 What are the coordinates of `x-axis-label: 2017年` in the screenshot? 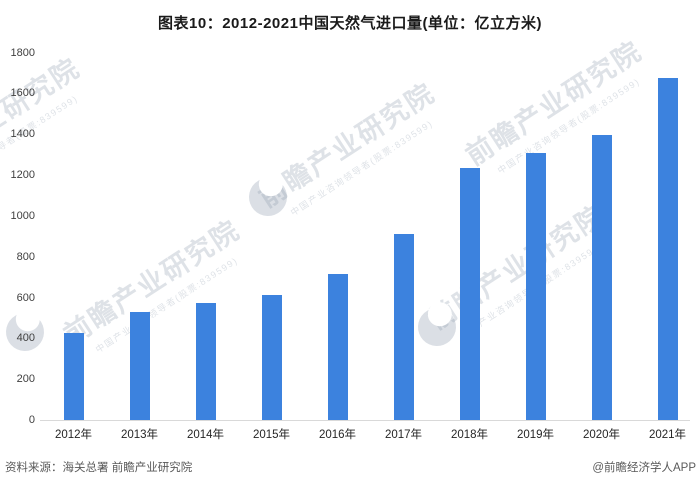 It's located at (403, 435).